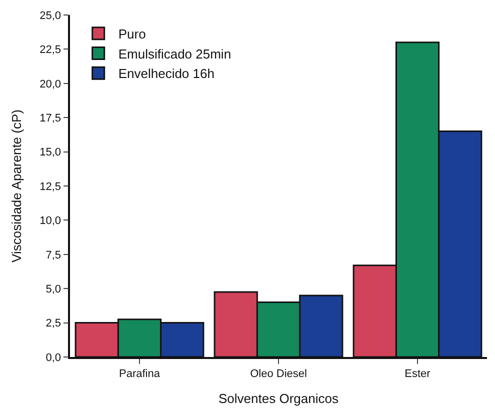 This screenshot has width=495, height=417. What do you see at coordinates (51, 84) in the screenshot?
I see `y-tick-label: 20,0` at bounding box center [51, 84].